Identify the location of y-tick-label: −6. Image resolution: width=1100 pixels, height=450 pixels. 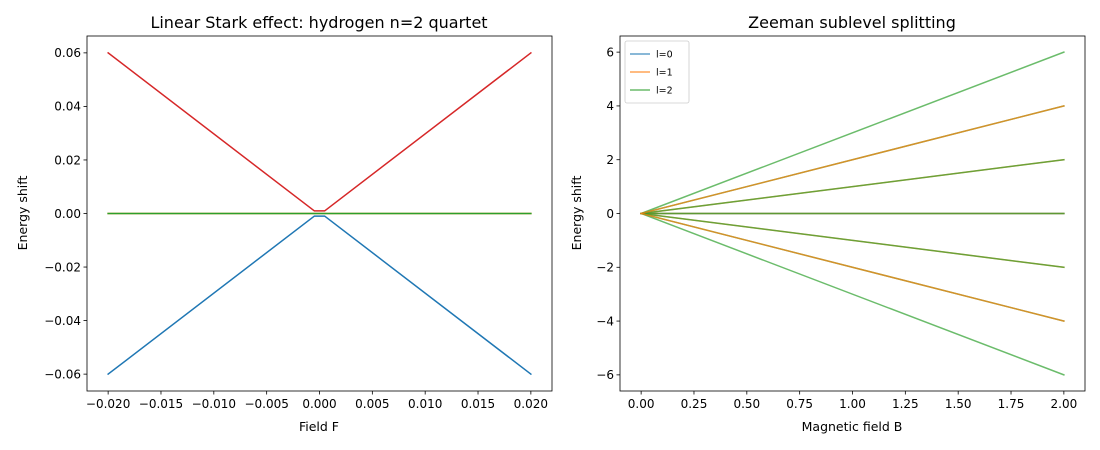
(605, 375).